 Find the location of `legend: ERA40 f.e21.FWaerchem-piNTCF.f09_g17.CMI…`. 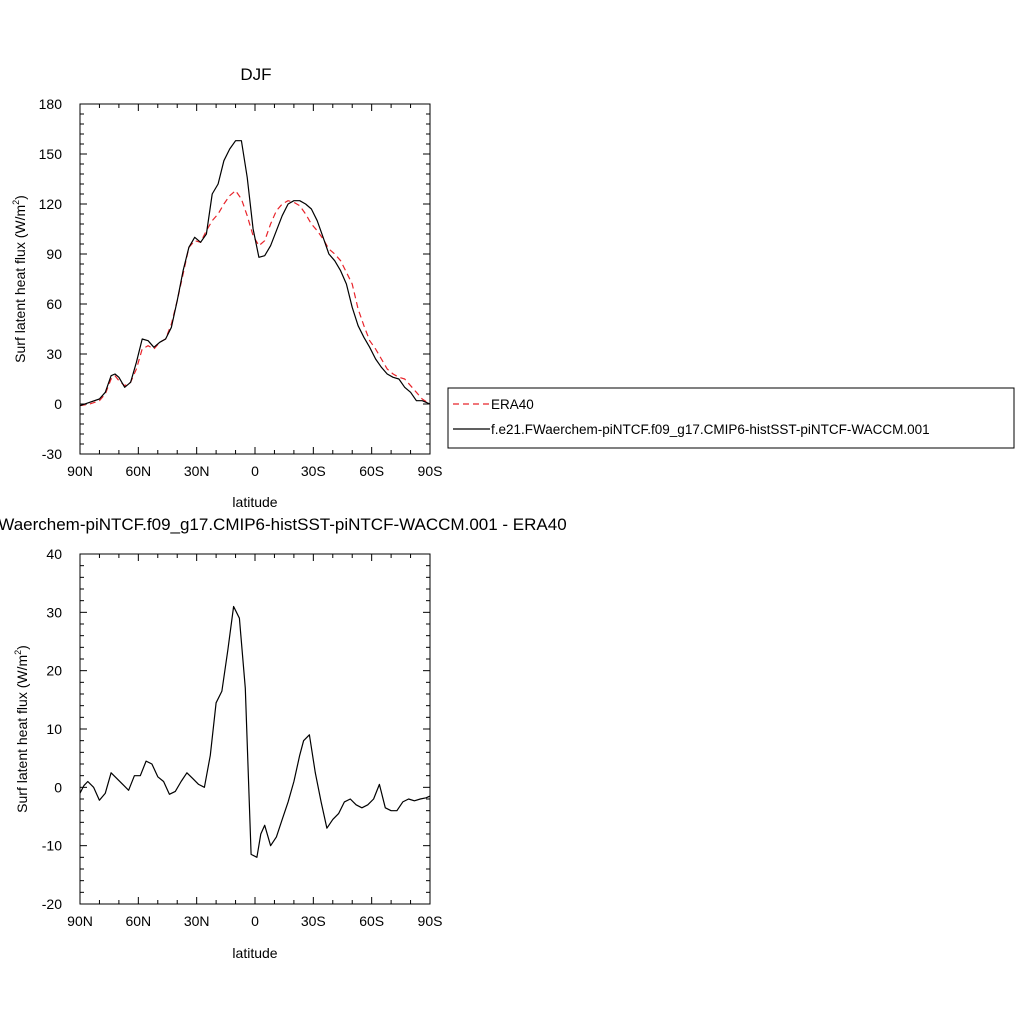

legend: ERA40 f.e21.FWaerchem-piNTCF.f09_g17.CMI… is located at coordinates (731, 418).